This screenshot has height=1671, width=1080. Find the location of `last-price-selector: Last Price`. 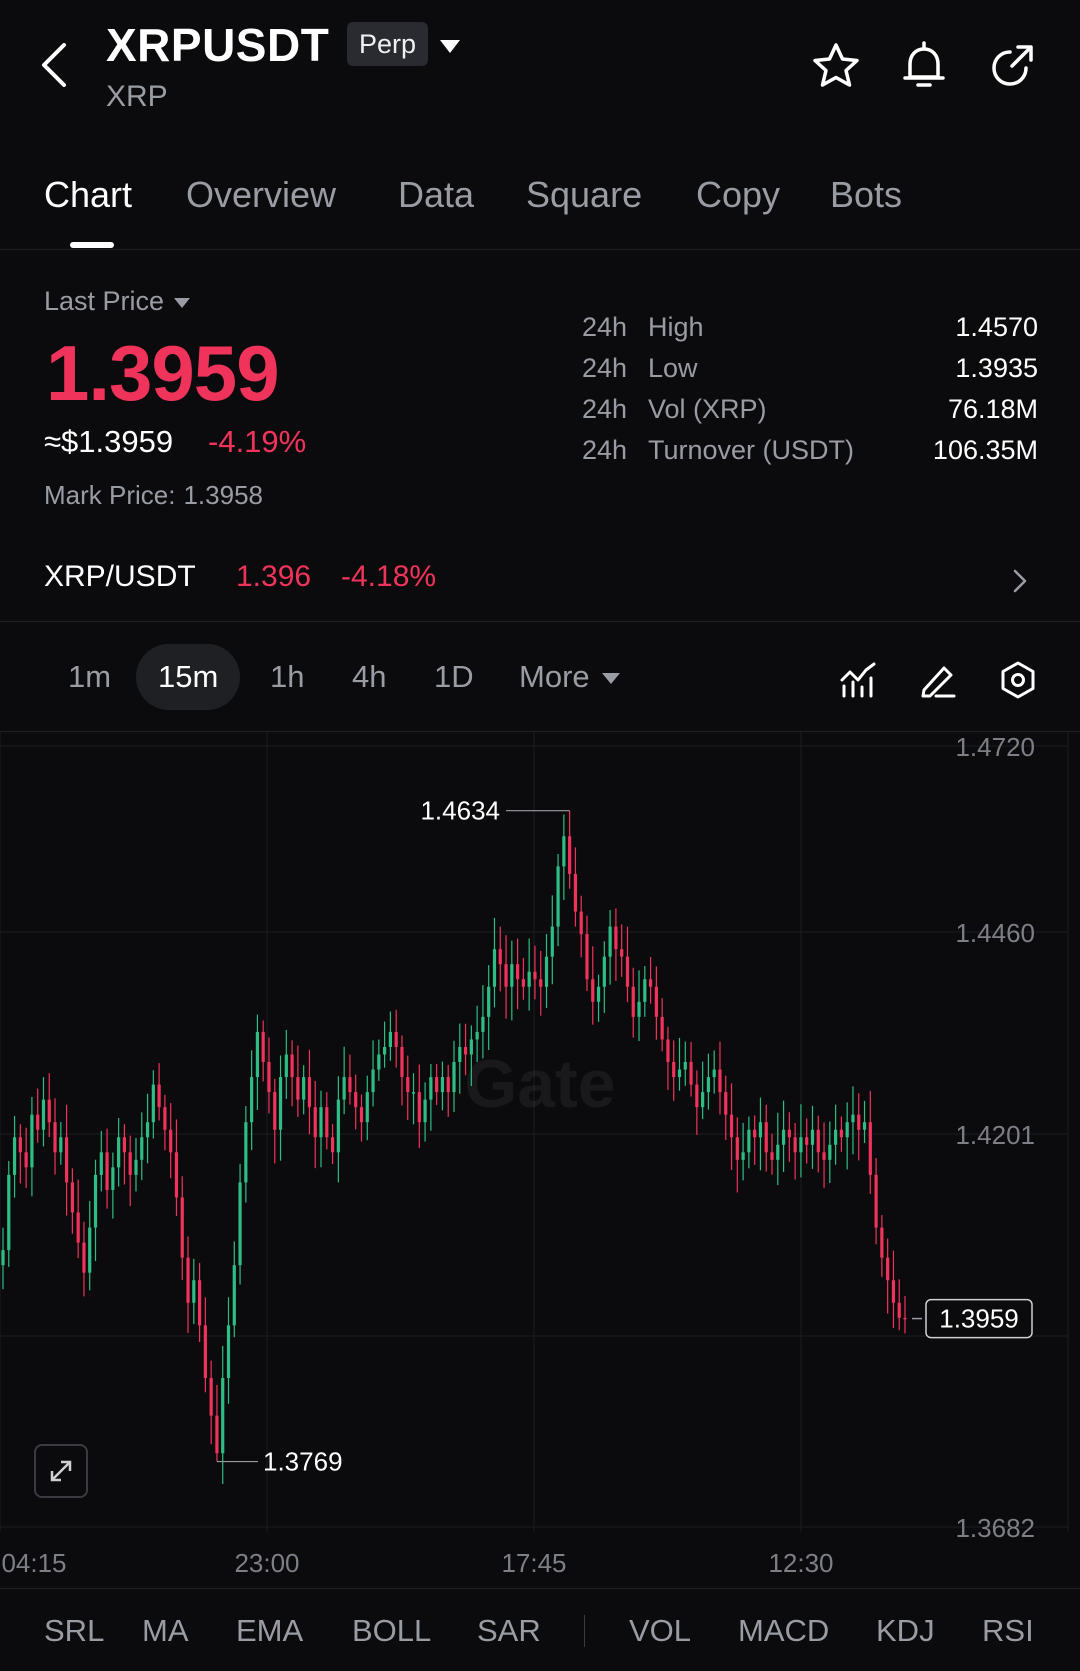

last-price-selector: Last Price is located at coordinates (117, 301).